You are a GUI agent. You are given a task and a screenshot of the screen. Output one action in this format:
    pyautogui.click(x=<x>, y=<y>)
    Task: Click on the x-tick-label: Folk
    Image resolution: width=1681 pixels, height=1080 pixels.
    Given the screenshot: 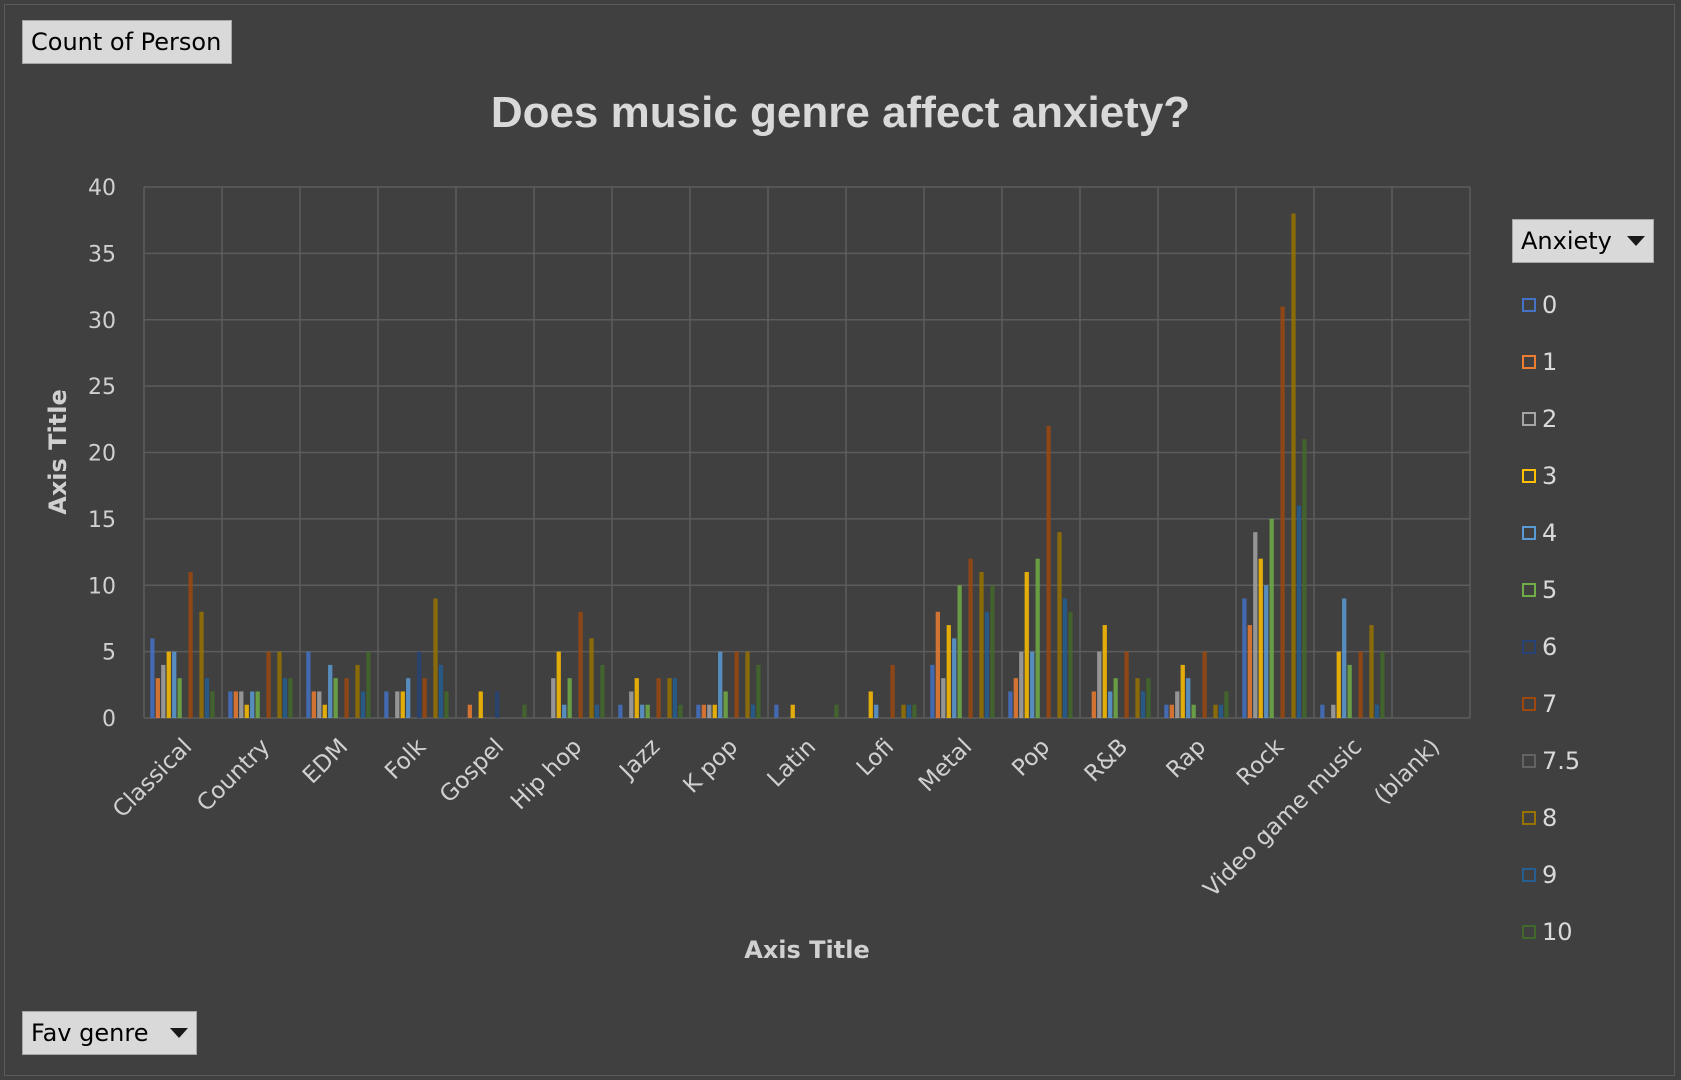 What is the action you would take?
    pyautogui.click(x=406, y=759)
    